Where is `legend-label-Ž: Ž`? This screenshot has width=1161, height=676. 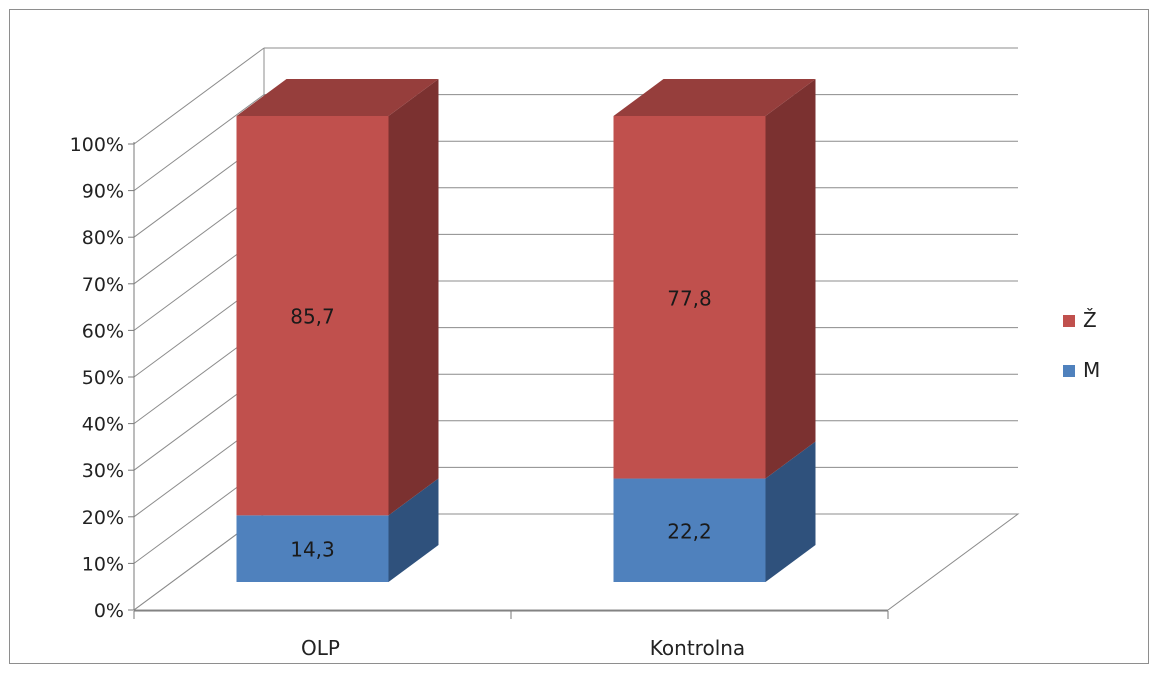
legend-label-Ž: Ž is located at coordinates (1090, 320).